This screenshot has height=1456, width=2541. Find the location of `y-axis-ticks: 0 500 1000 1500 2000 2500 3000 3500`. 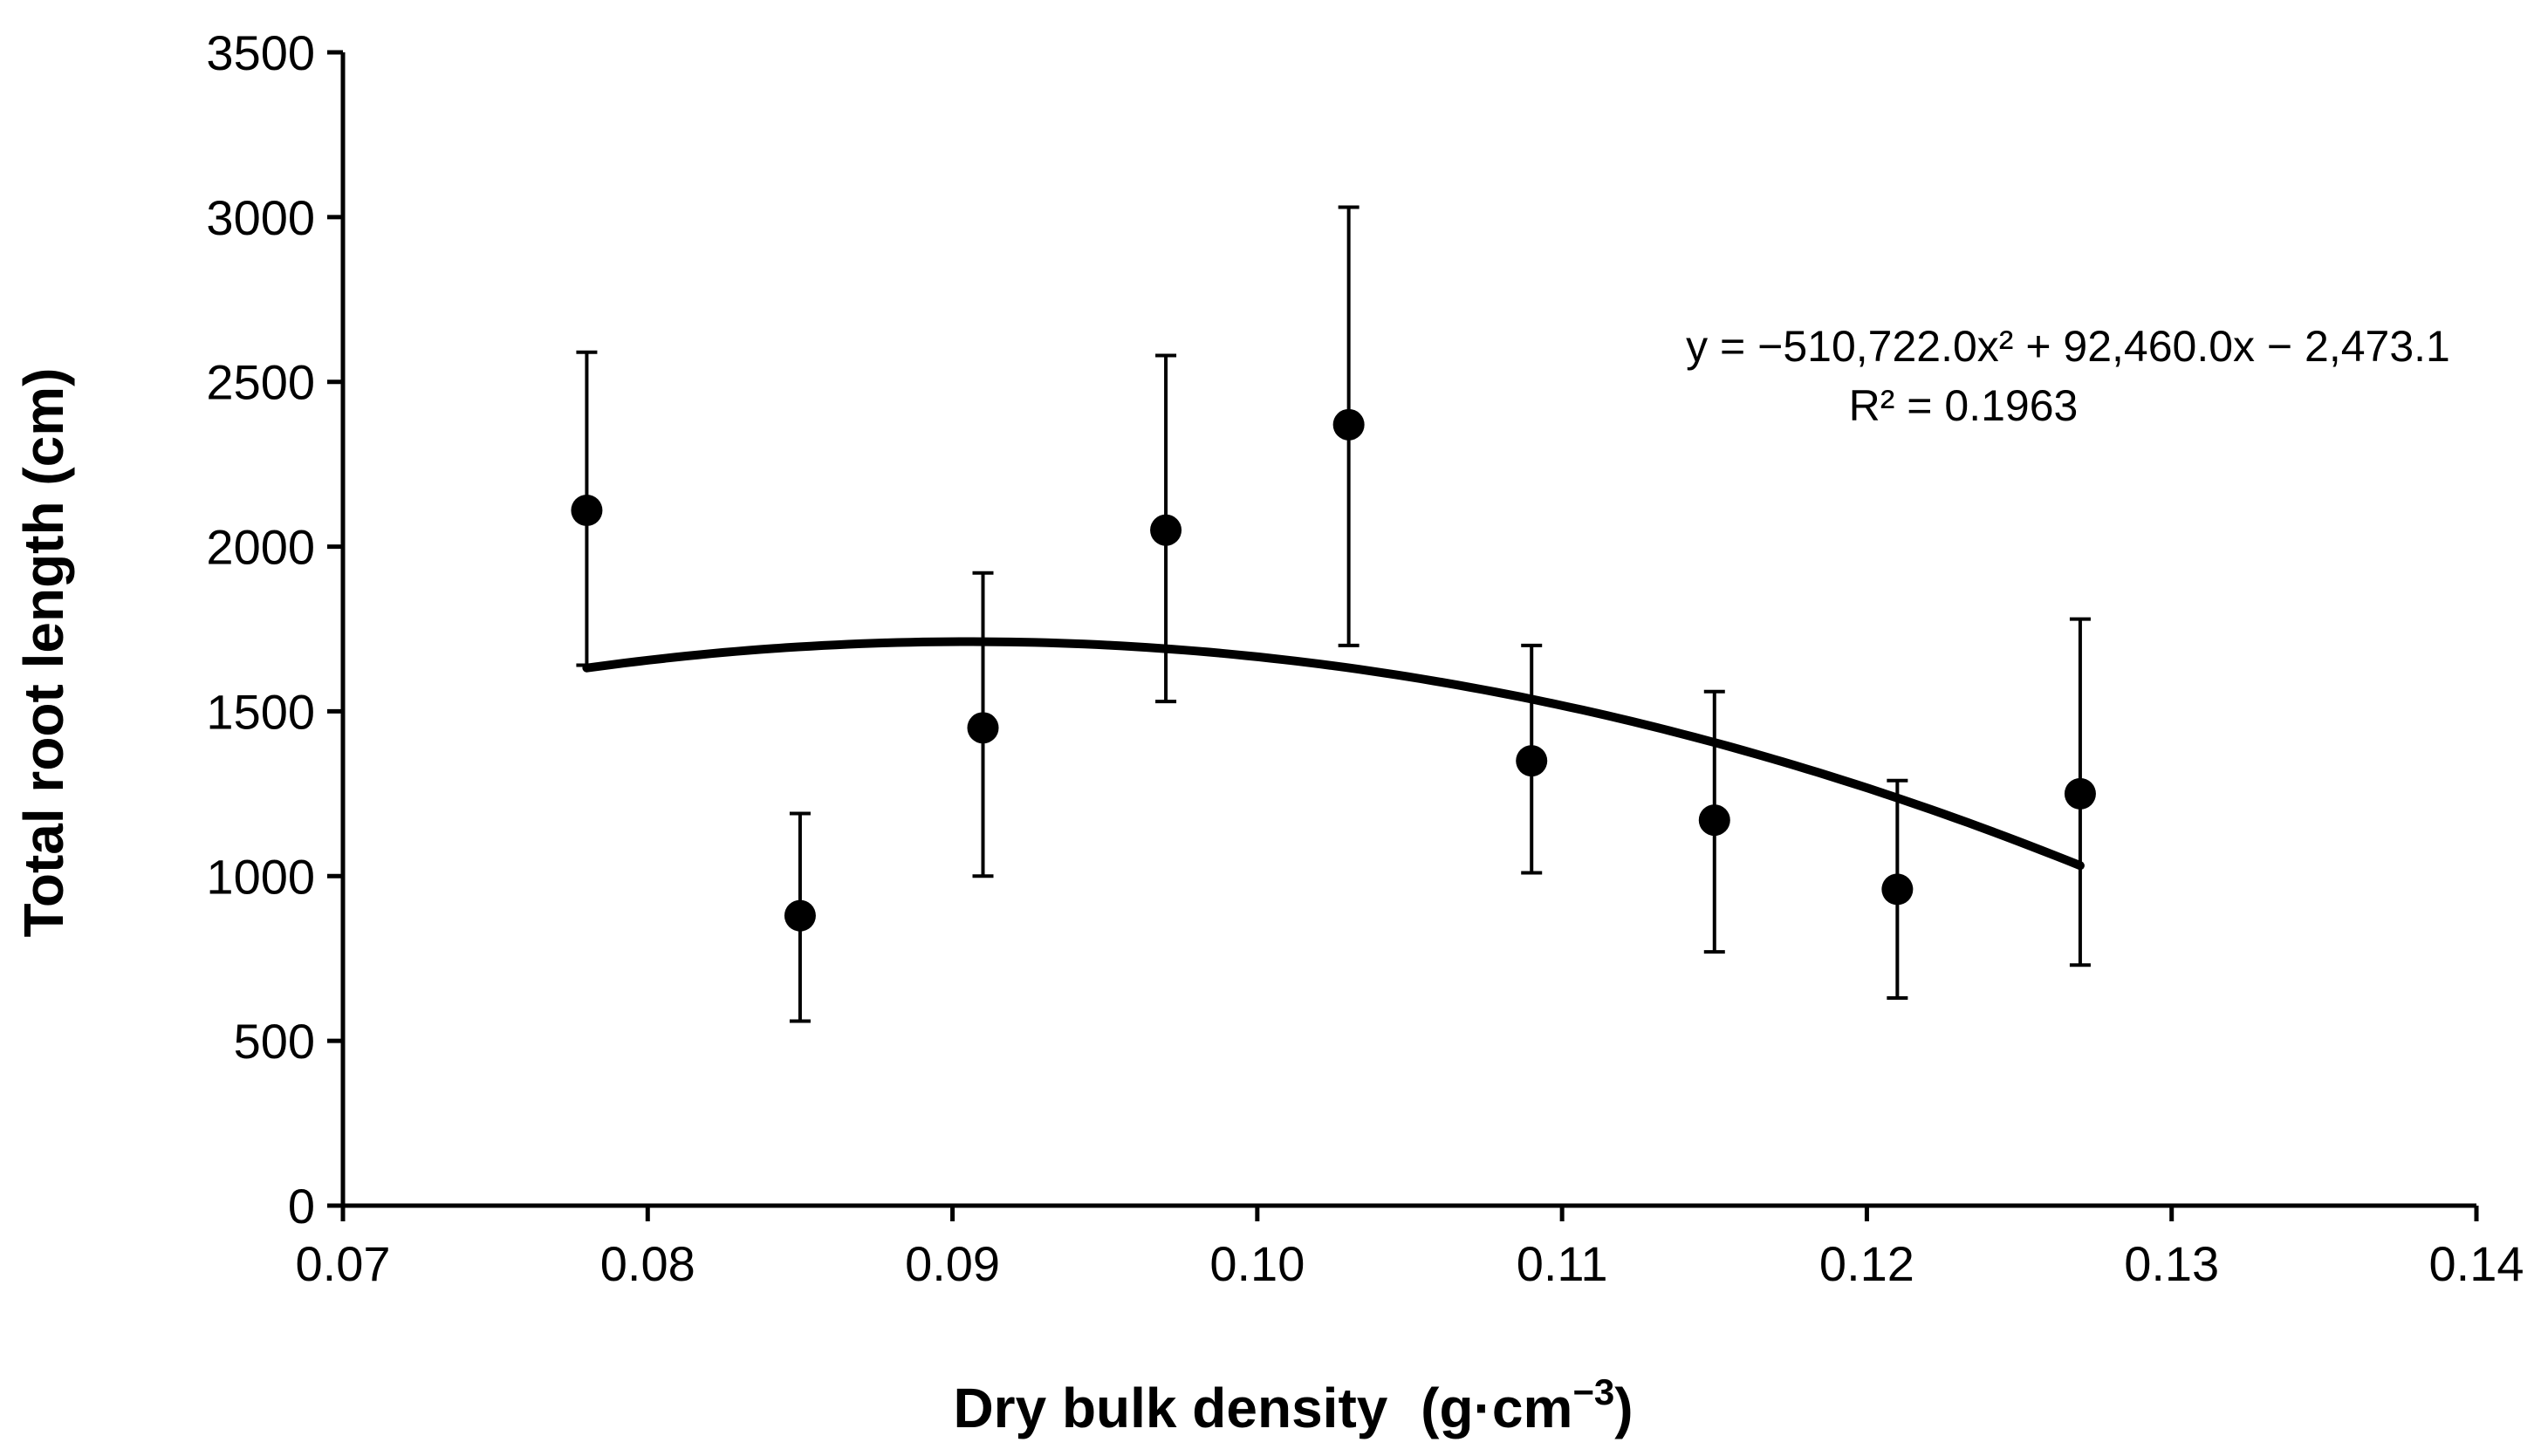

y-axis-ticks: 0 500 1000 1500 2000 2500 3000 3500 is located at coordinates (274, 629).